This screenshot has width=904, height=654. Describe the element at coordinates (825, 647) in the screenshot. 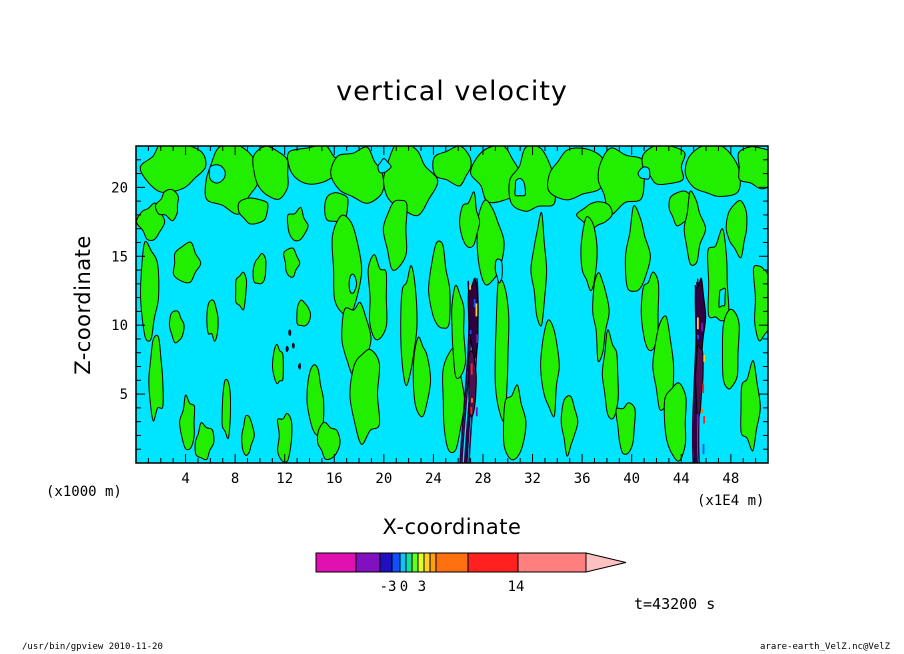

I see `footer-right: arare-earth_VelZ.nc@VelZ` at that location.